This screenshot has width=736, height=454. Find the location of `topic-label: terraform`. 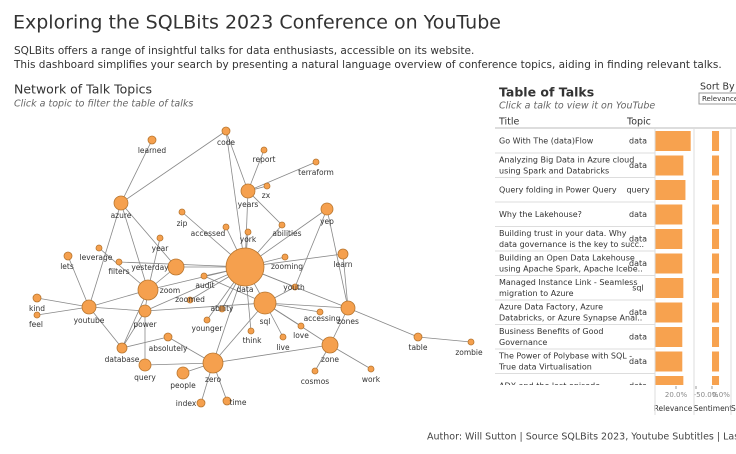

topic-label: terraform is located at coordinates (316, 172).